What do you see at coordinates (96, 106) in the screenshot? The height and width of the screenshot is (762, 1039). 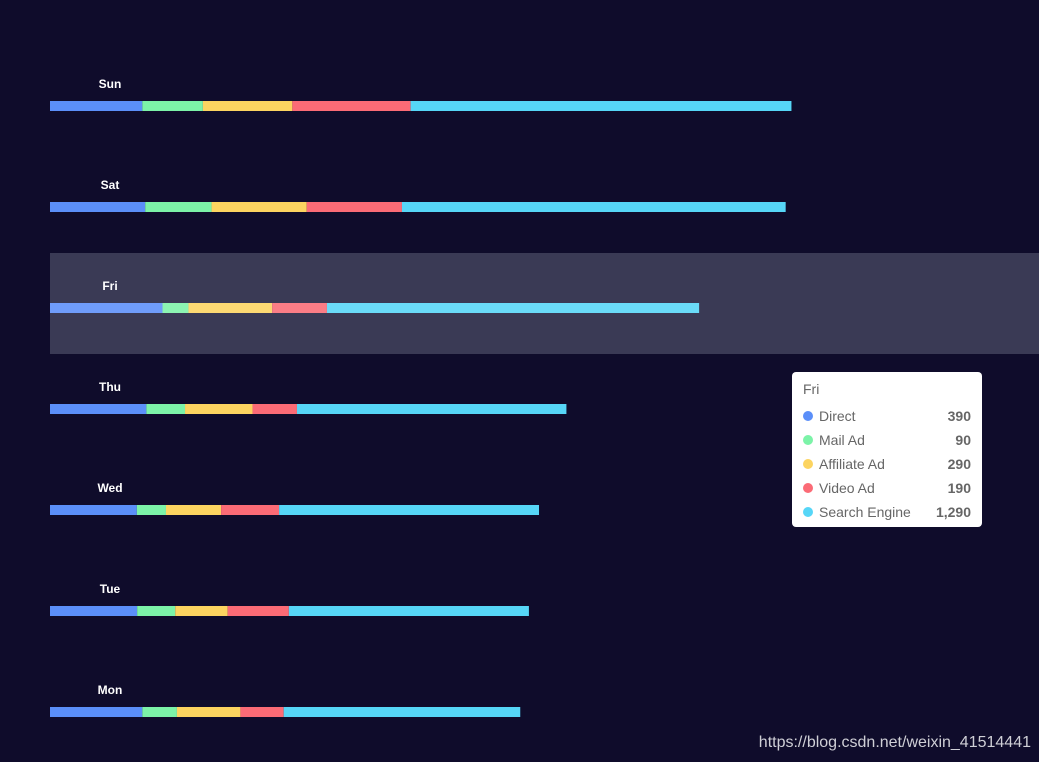 I see `bar-direct-sun` at bounding box center [96, 106].